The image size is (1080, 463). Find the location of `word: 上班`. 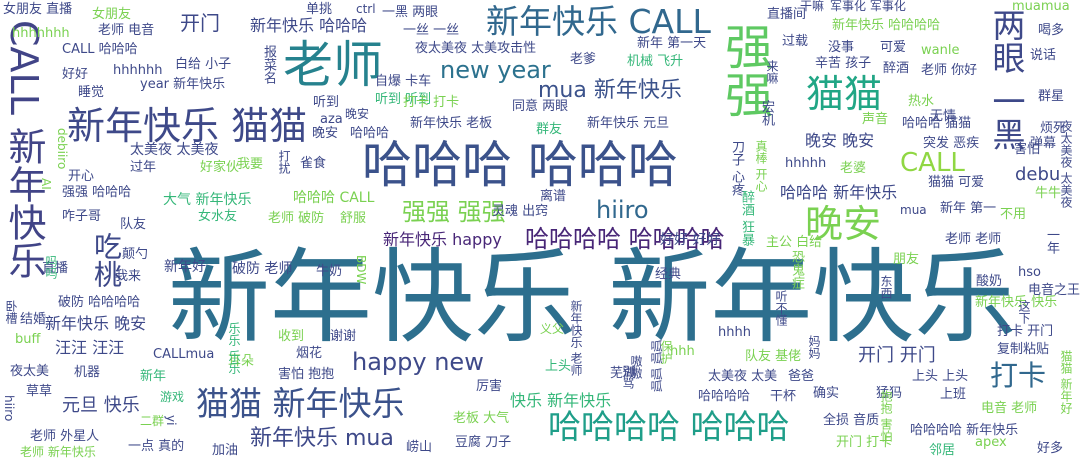

word: 上班 is located at coordinates (953, 394).